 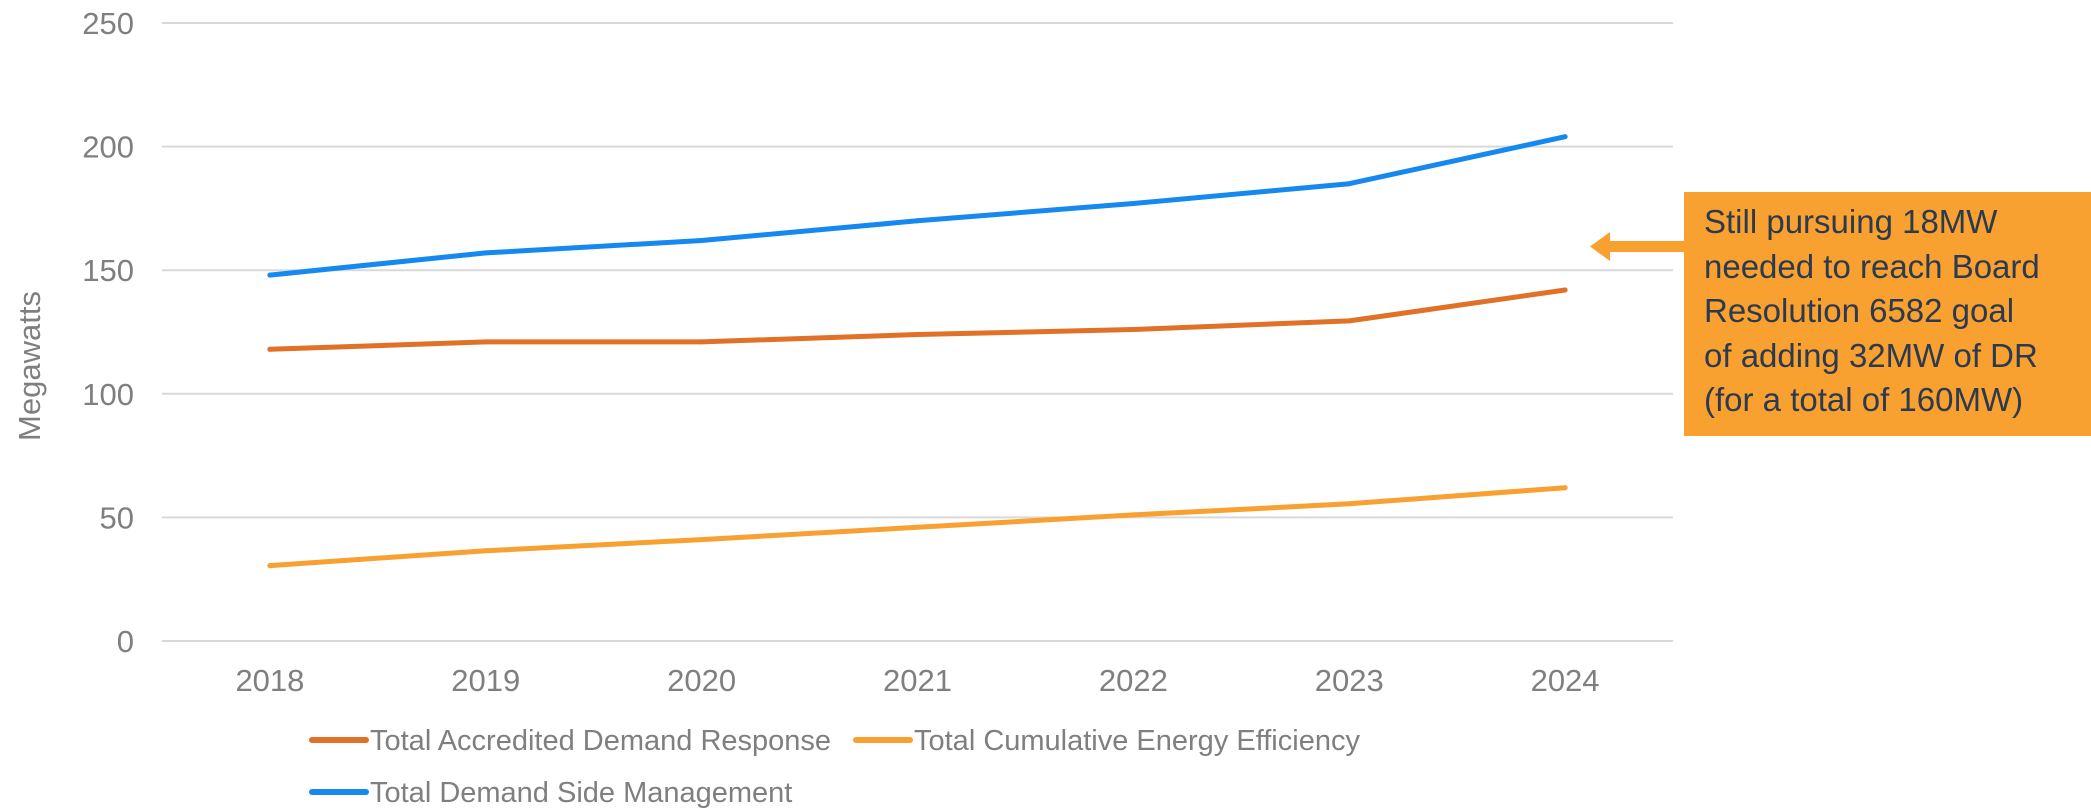 What do you see at coordinates (29, 366) in the screenshot?
I see `y-axis-title: Megawatts` at bounding box center [29, 366].